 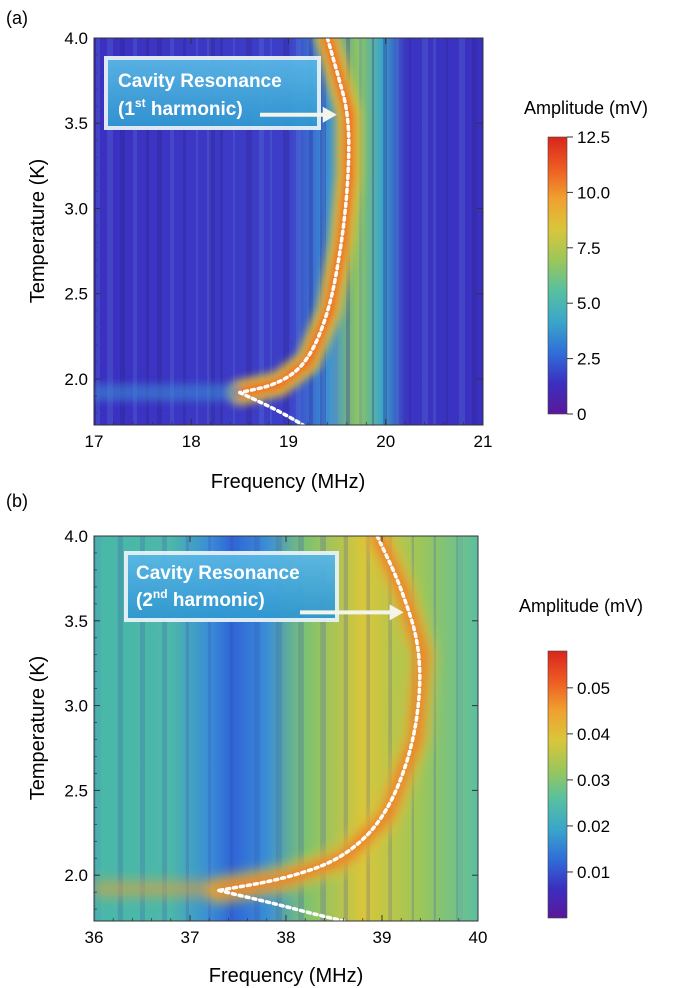 What do you see at coordinates (76, 706) in the screenshot?
I see `y-tick-label: 3.0` at bounding box center [76, 706].